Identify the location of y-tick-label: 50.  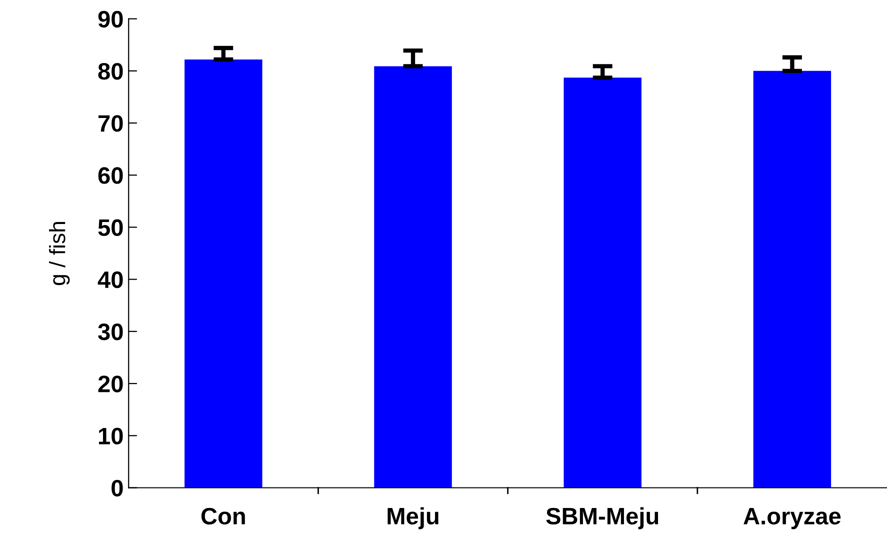
(110, 227).